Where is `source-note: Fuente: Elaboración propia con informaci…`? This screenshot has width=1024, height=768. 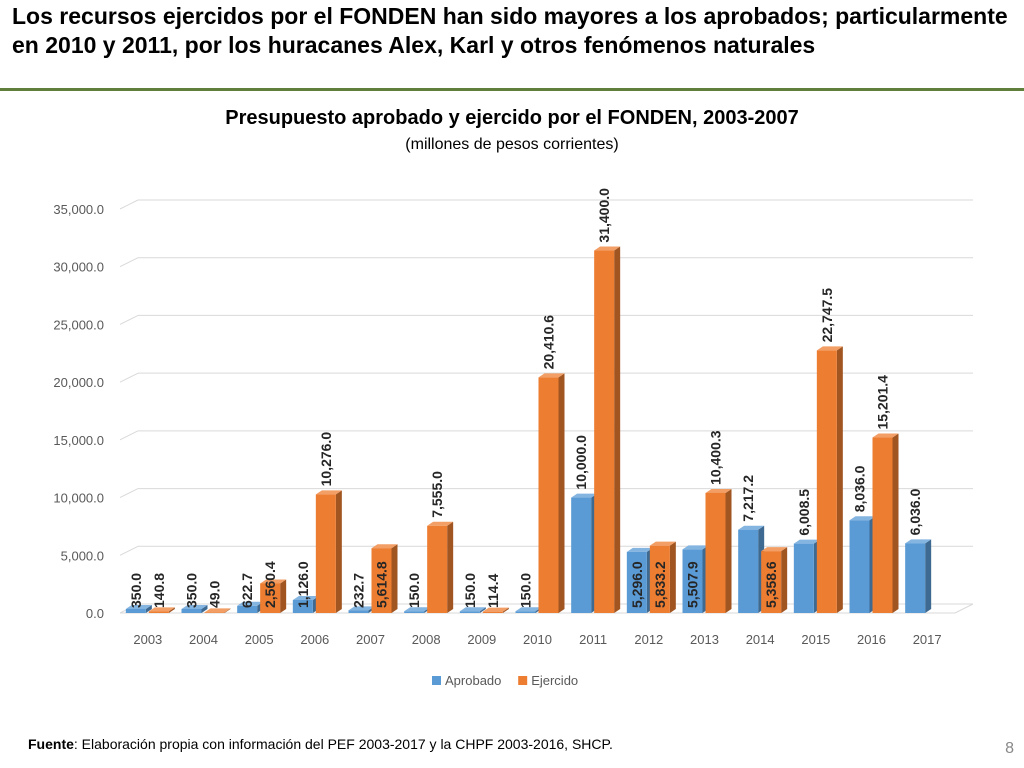 source-note: Fuente: Elaboración propia con informaci… is located at coordinates (320, 744).